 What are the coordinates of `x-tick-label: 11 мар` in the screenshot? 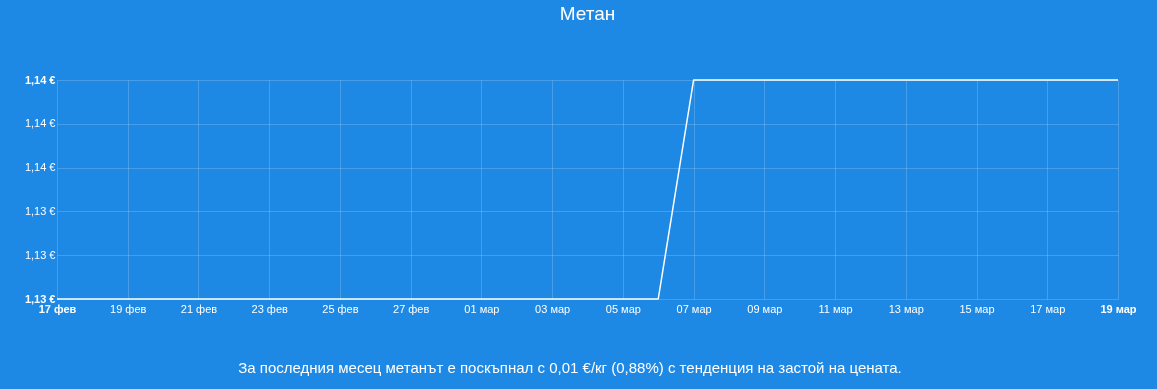 It's located at (835, 308).